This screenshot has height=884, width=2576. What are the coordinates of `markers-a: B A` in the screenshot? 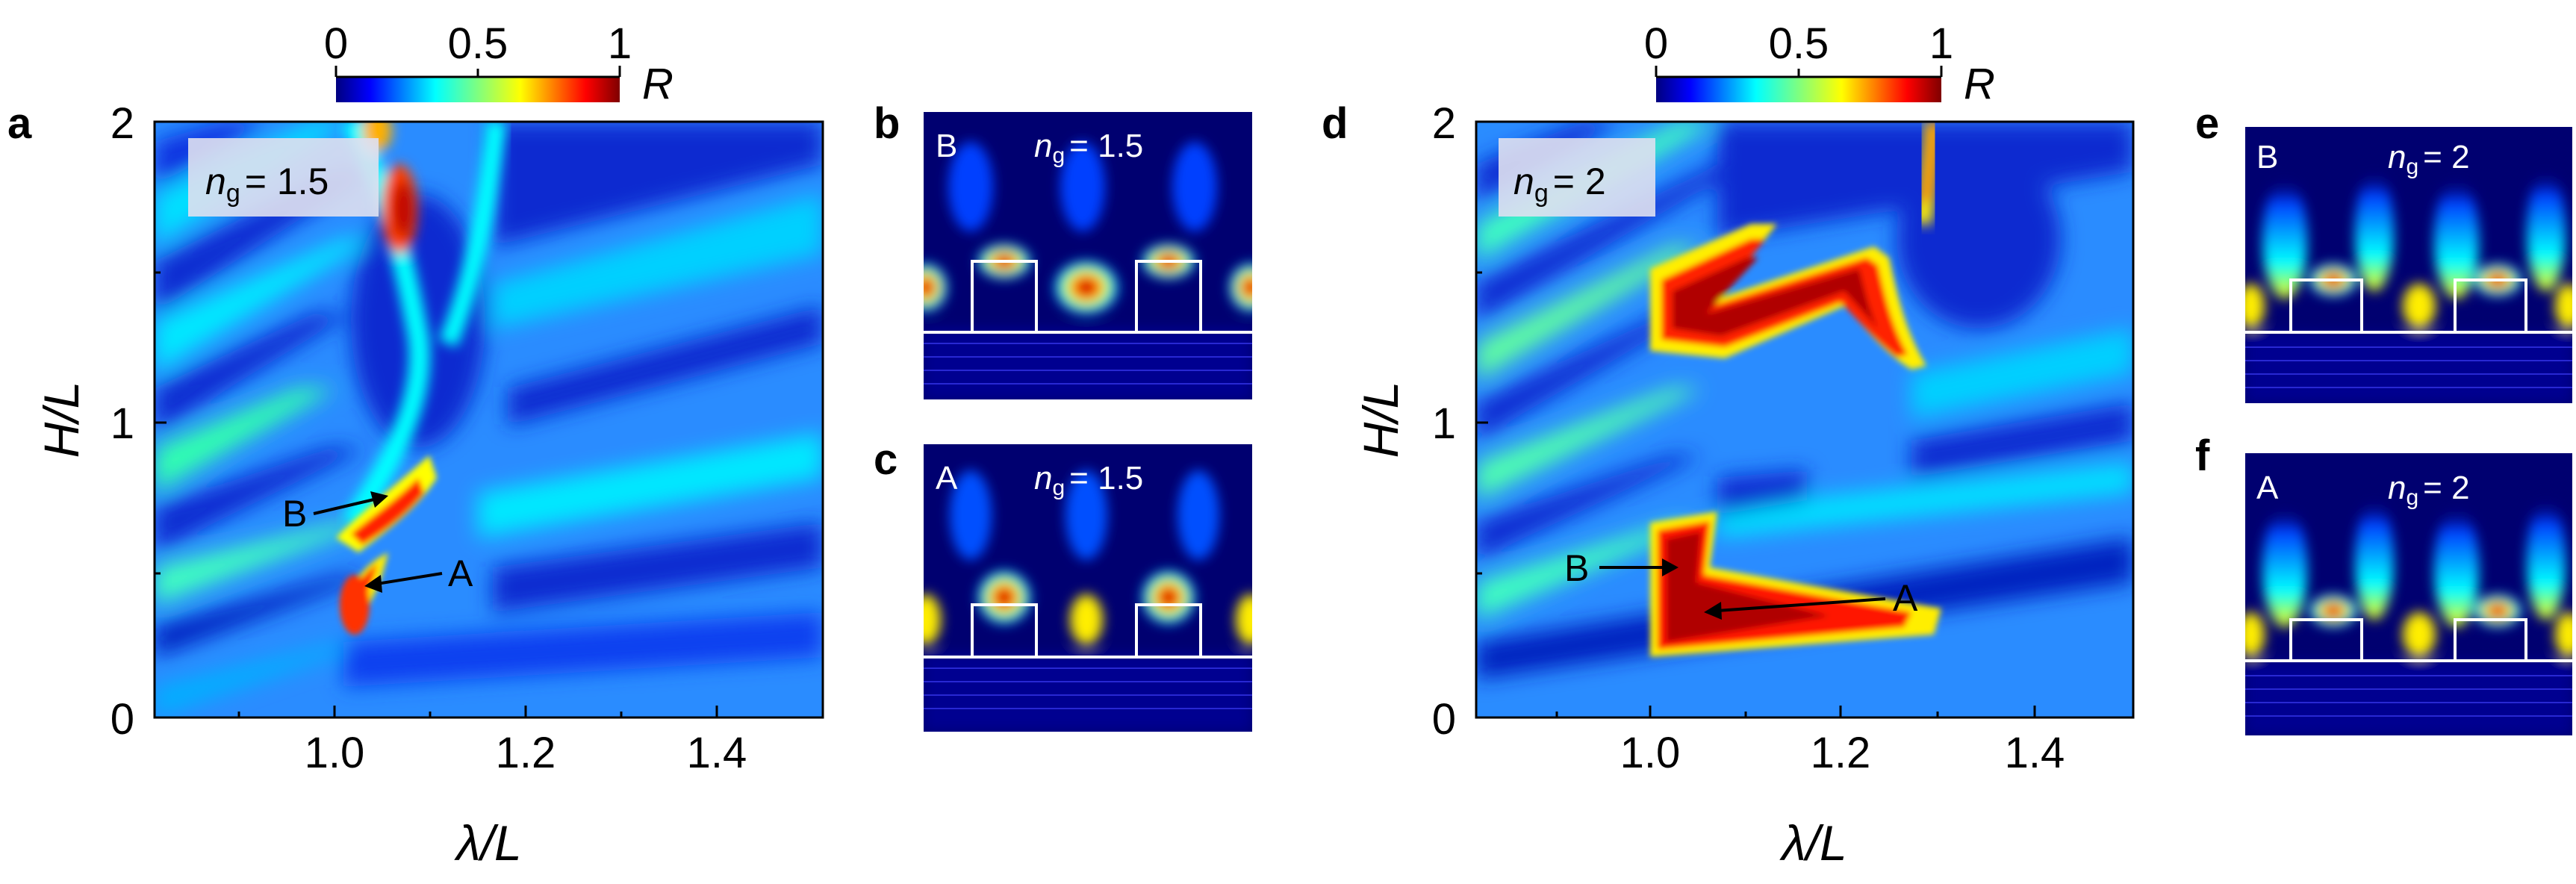 It's located at (377, 542).